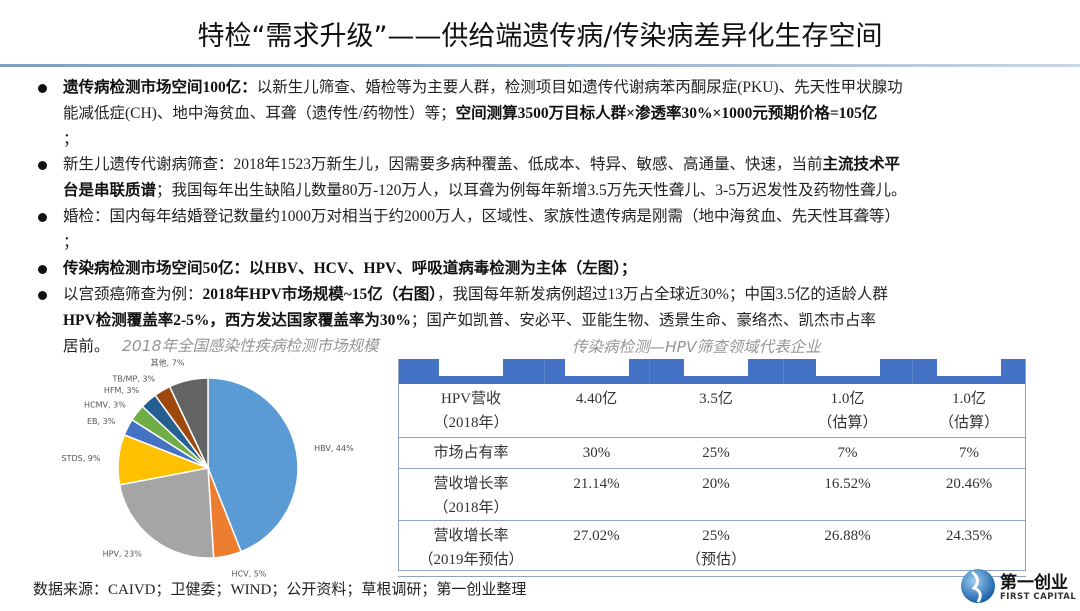 This screenshot has height=611, width=1080. What do you see at coordinates (716, 548) in the screenshot?
I see `table-cell: 25% （预估）` at bounding box center [716, 548].